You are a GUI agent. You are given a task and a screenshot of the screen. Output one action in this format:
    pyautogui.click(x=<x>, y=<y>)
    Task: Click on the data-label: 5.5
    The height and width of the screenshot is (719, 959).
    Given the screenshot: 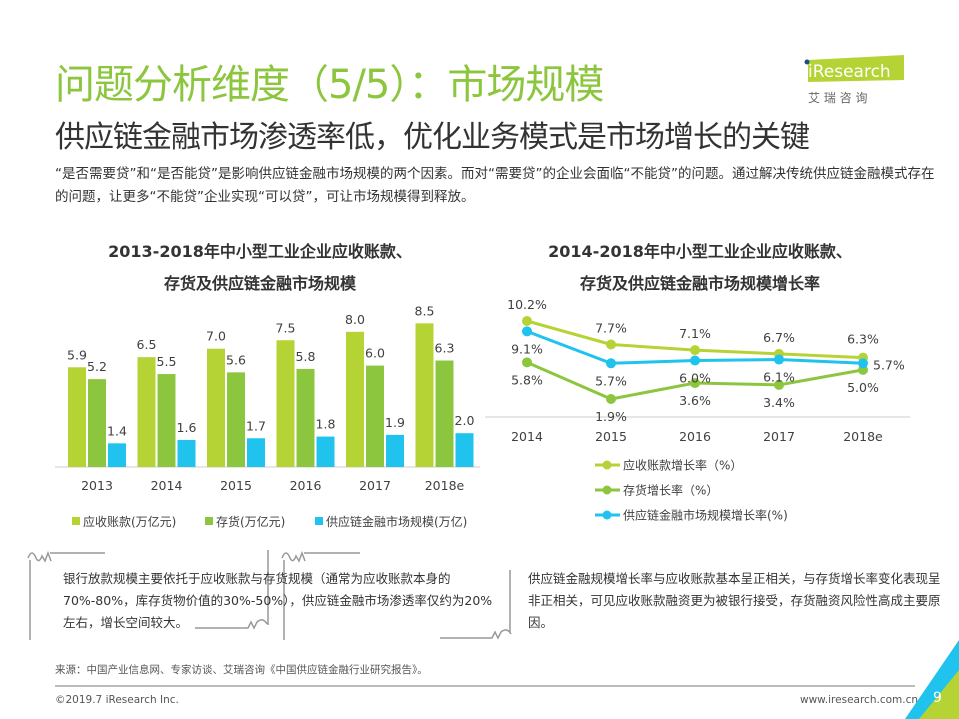 What is the action you would take?
    pyautogui.click(x=167, y=361)
    